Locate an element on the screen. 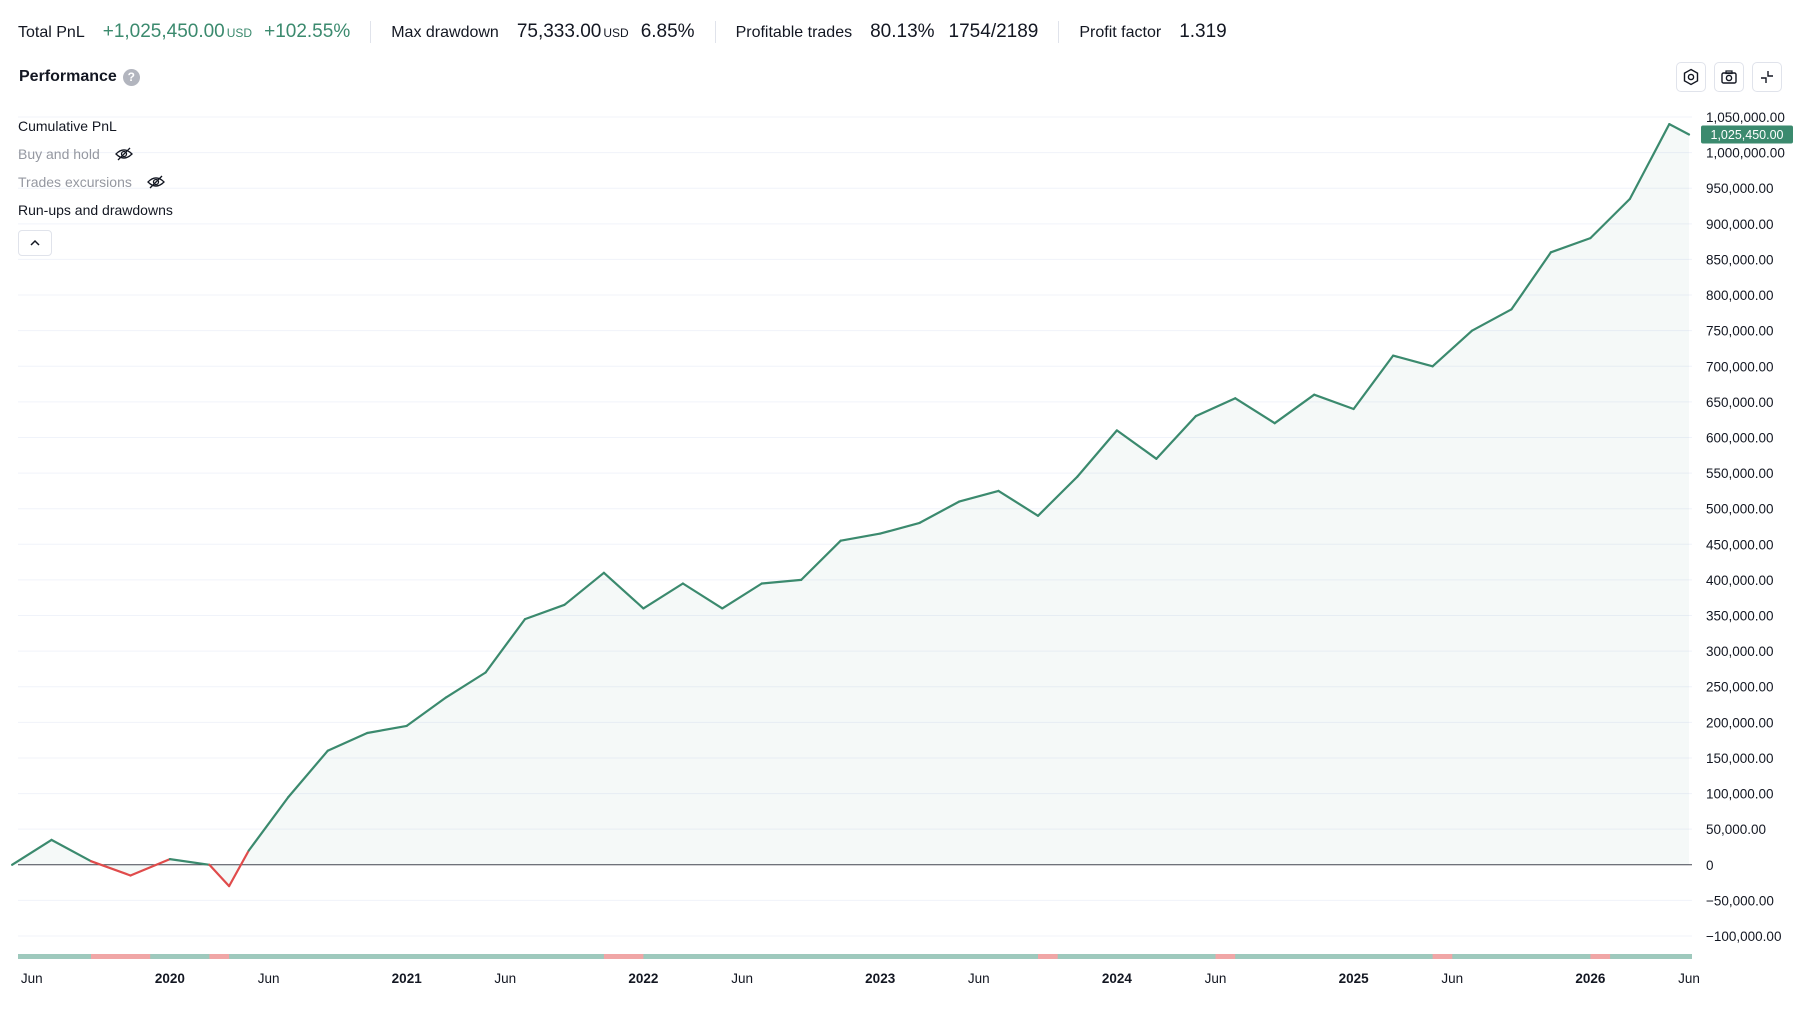 The width and height of the screenshot is (1800, 1029). stat-max-drawdown: Max drawdown 75,333.00 USD 6.85% is located at coordinates (542, 32).